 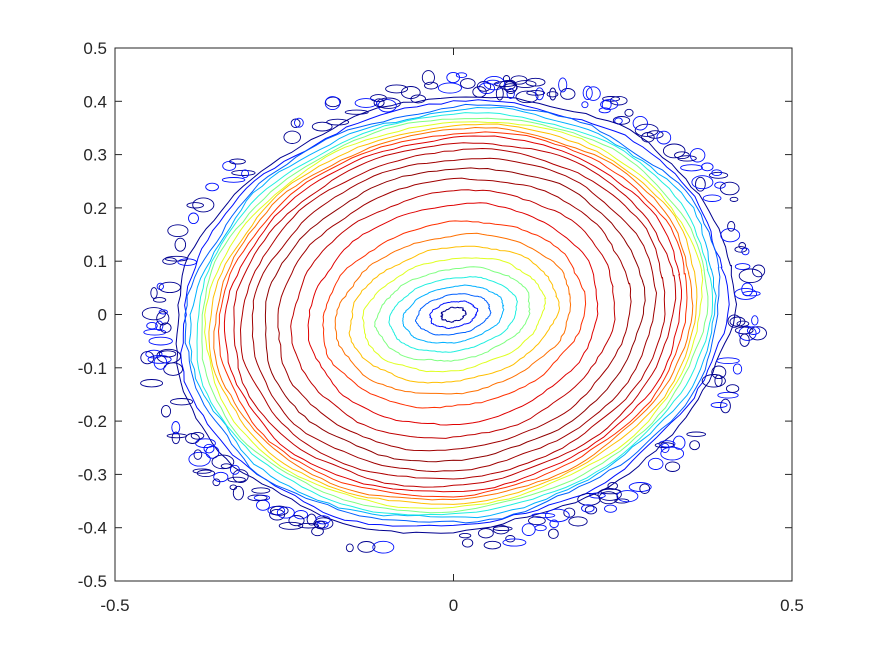 I want to click on y-tick-label: -0.5, so click(x=92, y=581).